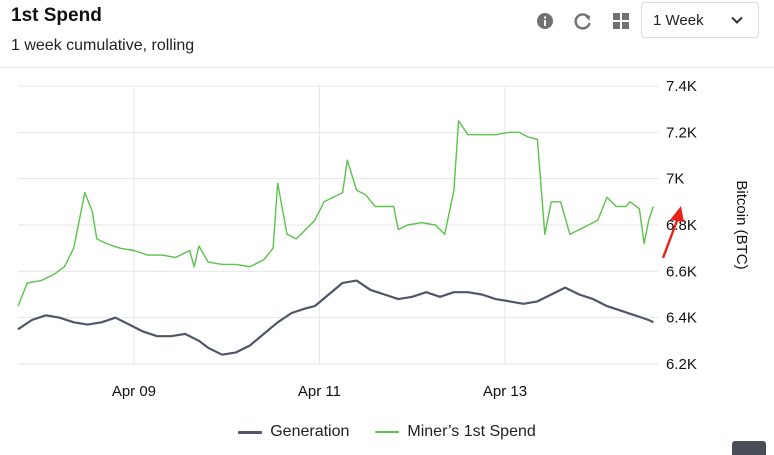 The width and height of the screenshot is (774, 455). Describe the element at coordinates (103, 45) in the screenshot. I see `chart-subtitle: 1 week cumulative, rolling` at that location.